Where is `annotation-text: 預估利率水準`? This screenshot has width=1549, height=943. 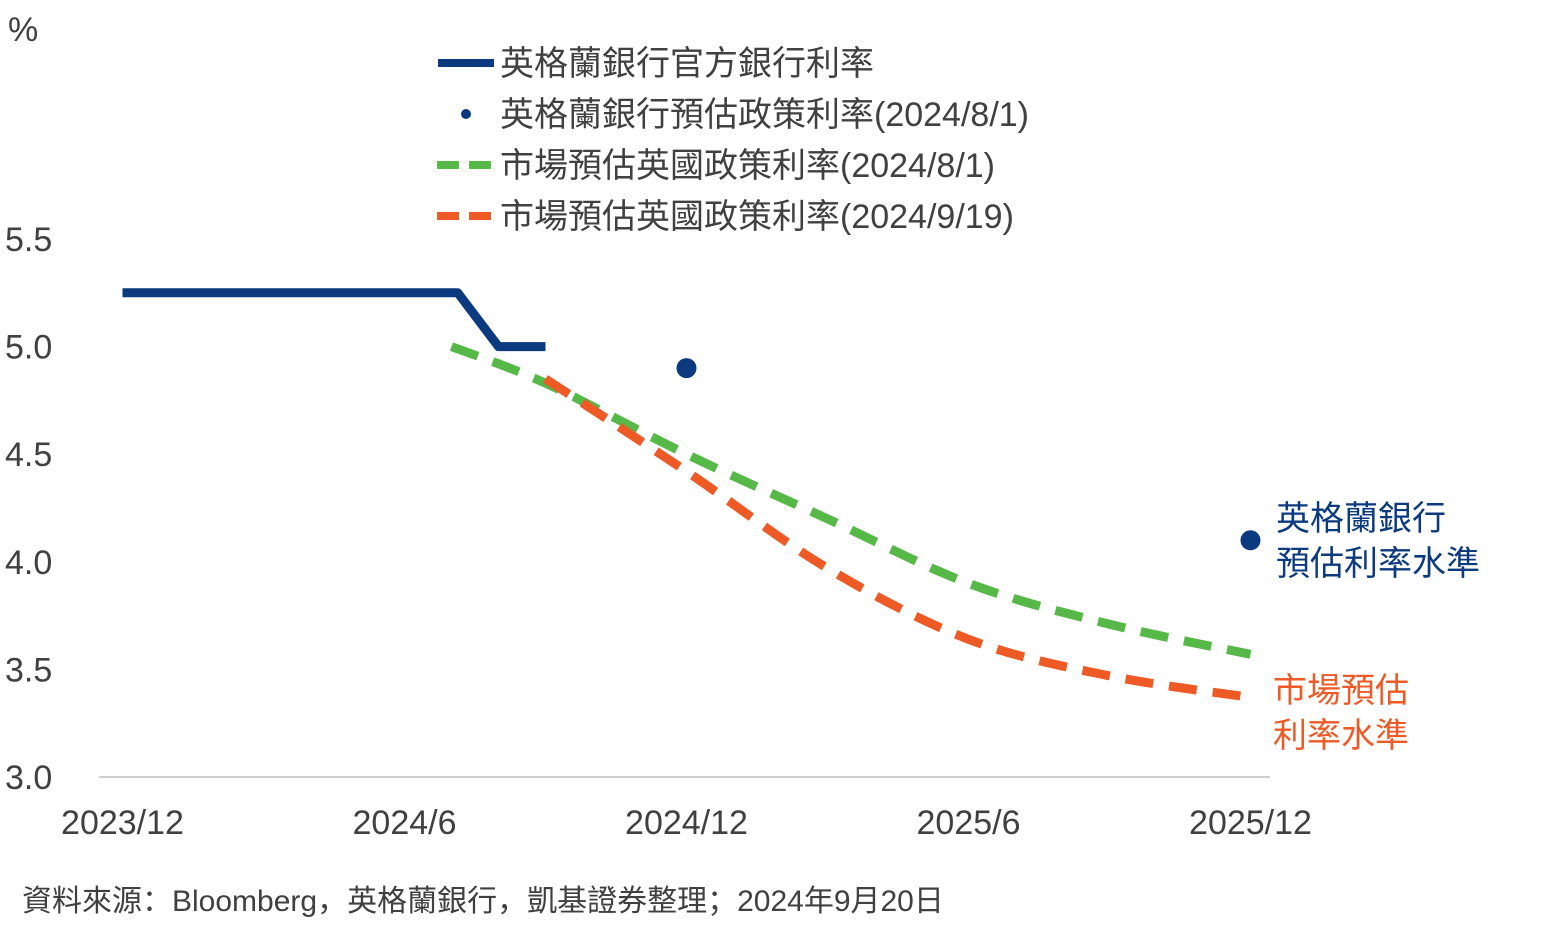
annotation-text: 預估利率水準 is located at coordinates (1378, 564).